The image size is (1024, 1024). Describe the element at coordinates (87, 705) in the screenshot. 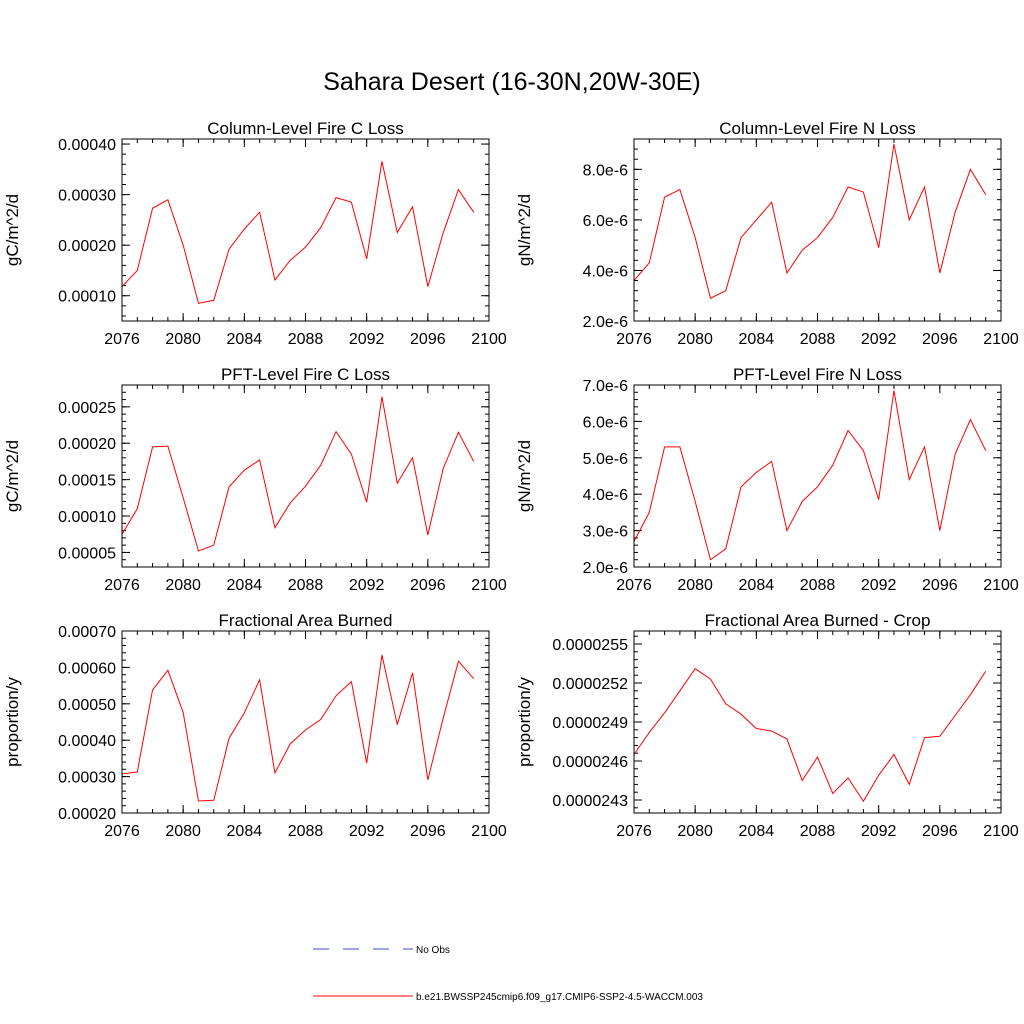

I see `y-tick-label: 0.00050` at that location.